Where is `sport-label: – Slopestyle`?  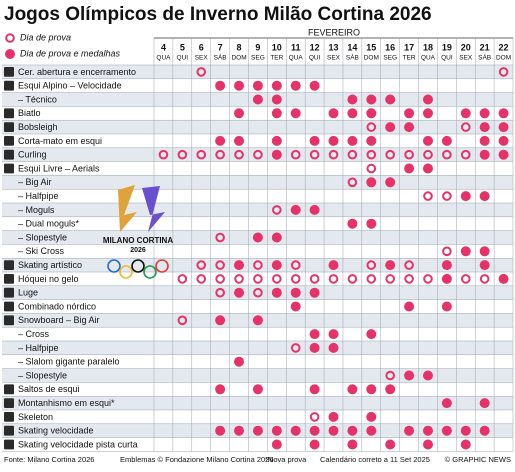
sport-label: – Slopestyle is located at coordinates (42, 237).